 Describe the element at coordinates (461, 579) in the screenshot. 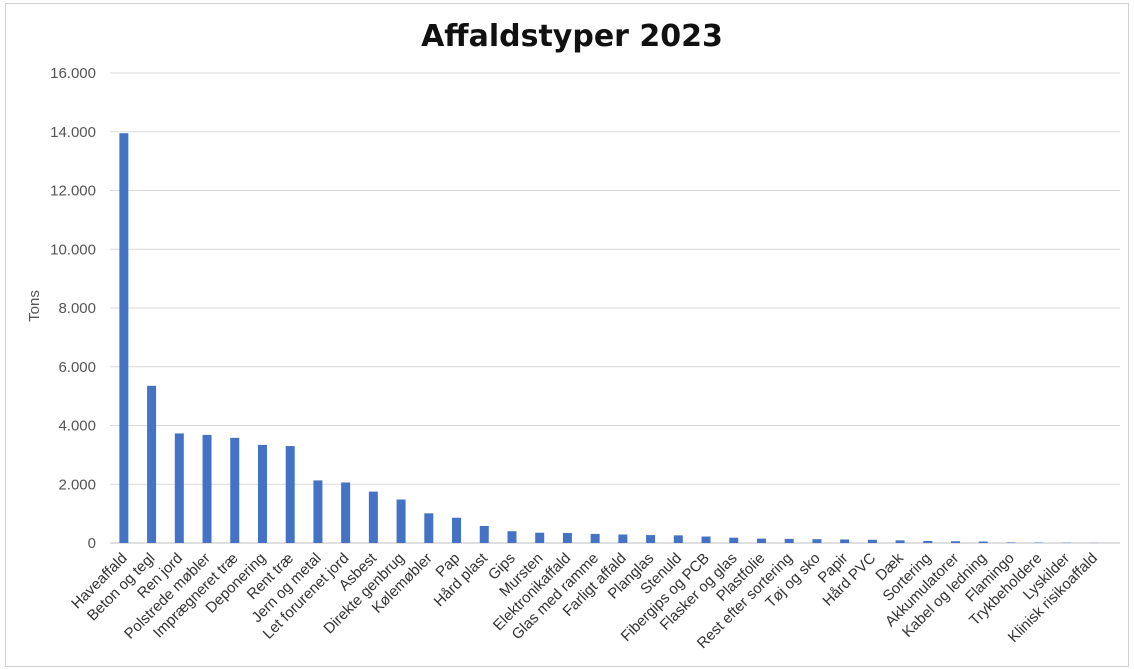

I see `x-tick-label: Hård plast` at that location.